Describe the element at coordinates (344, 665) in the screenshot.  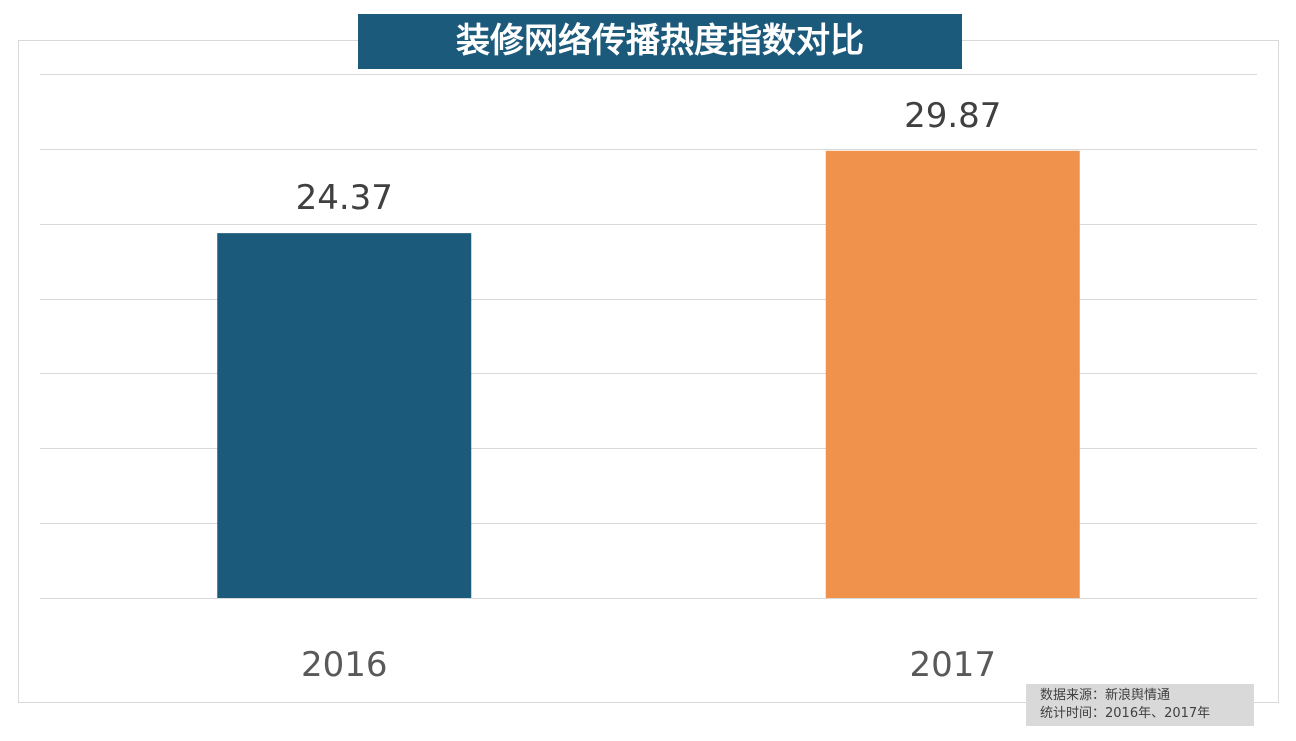
I see `x-tick-label-2016: 2016` at that location.